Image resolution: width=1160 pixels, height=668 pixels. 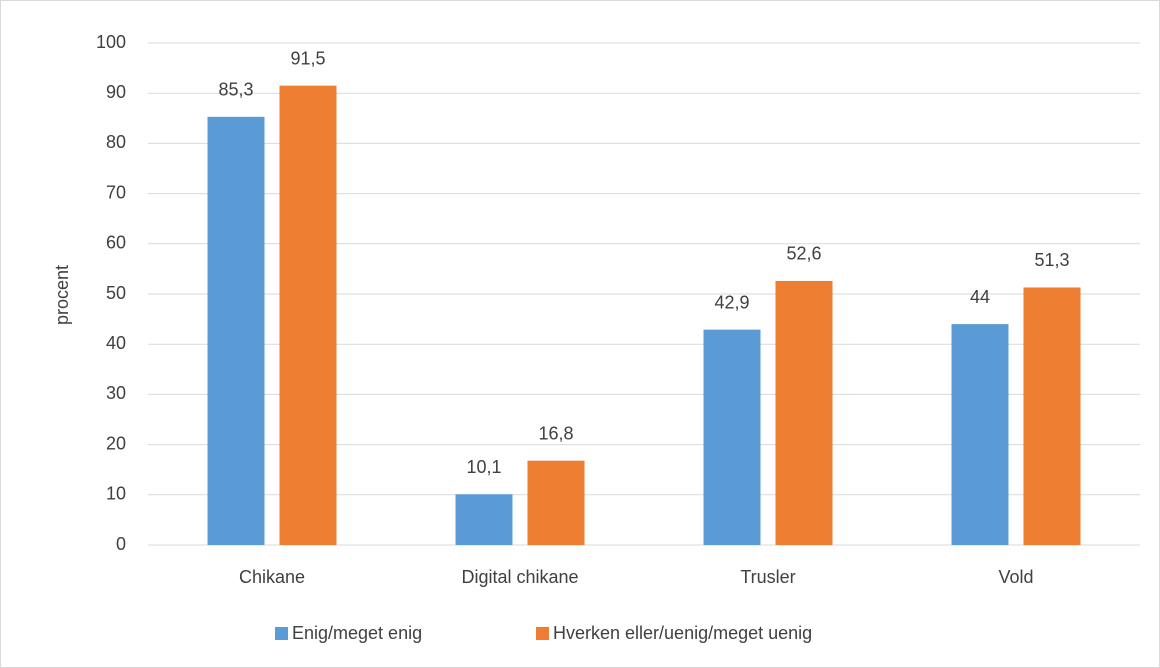 What do you see at coordinates (116, 142) in the screenshot?
I see `y-tick-label: 80` at bounding box center [116, 142].